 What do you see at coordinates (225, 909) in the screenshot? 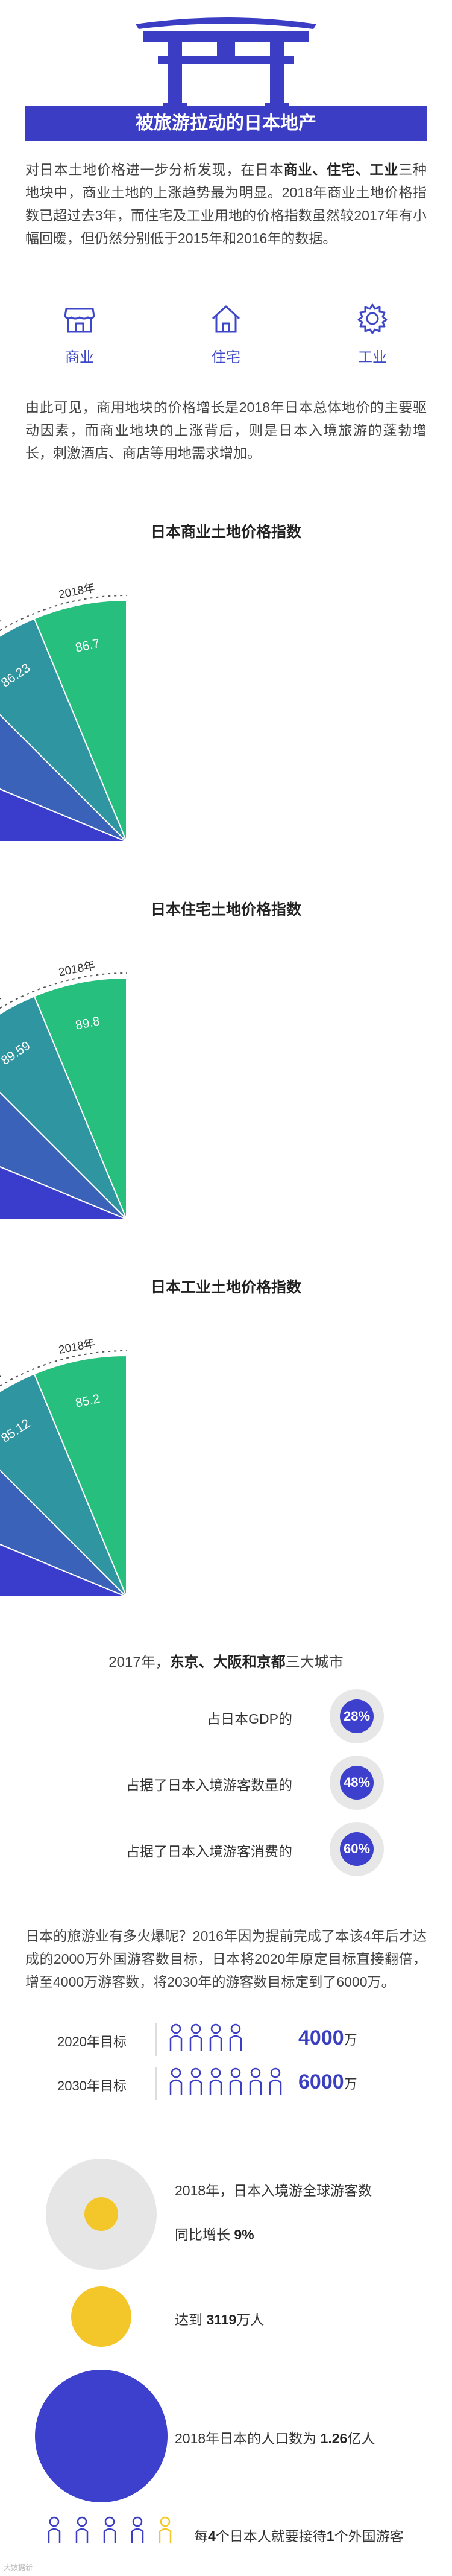
I see `chart-title-residential: 日本住宅土地价格指数` at bounding box center [225, 909].